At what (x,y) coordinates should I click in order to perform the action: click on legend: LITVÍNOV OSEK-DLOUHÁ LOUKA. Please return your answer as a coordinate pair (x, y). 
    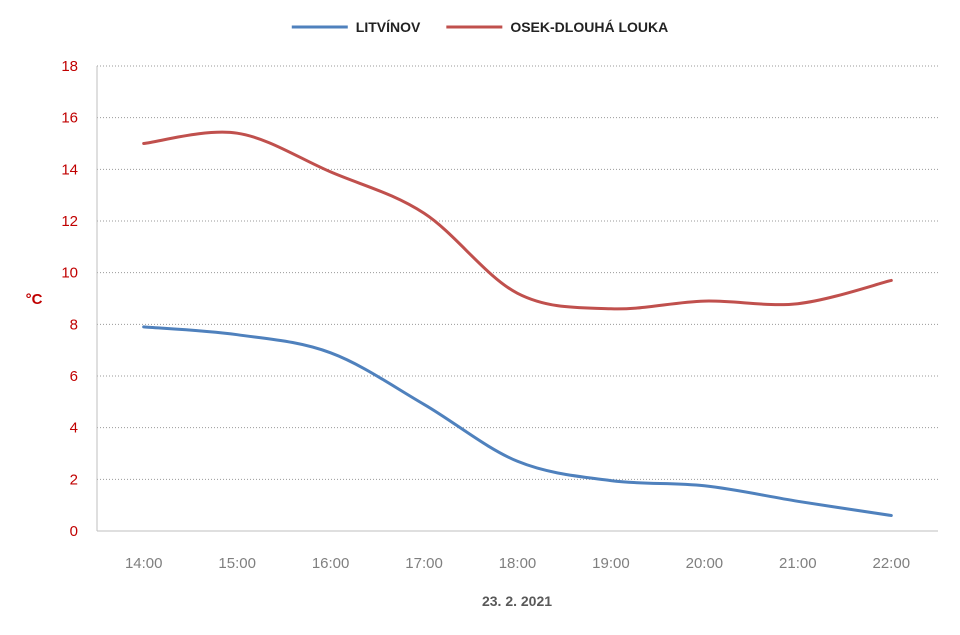
    Looking at the image, I should click on (479, 27).